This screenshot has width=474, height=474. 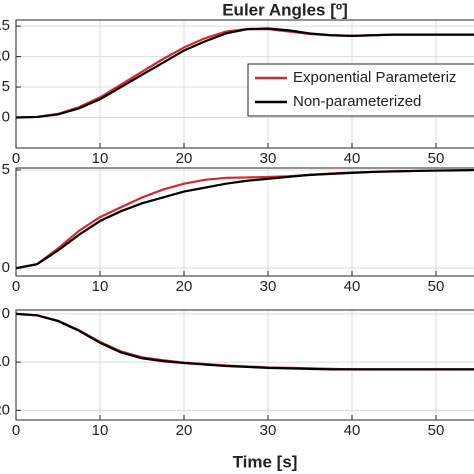 I want to click on legend-label: Exponential Parameteriz, so click(x=374, y=77).